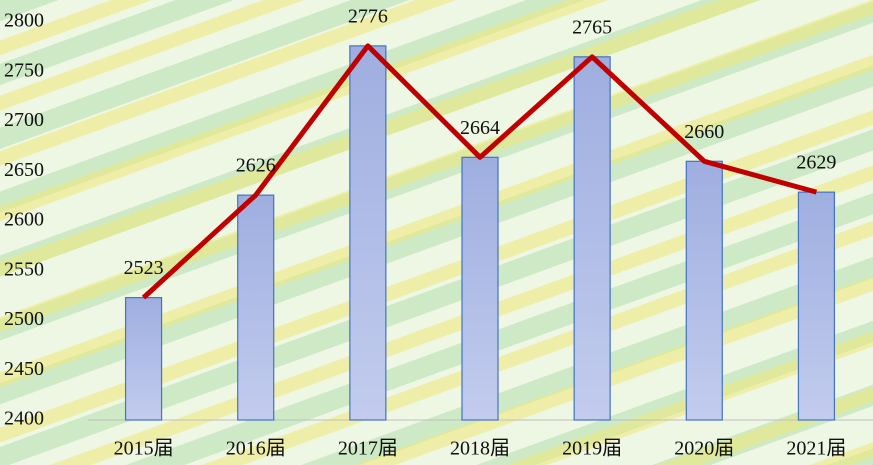 The width and height of the screenshot is (873, 465). What do you see at coordinates (592, 449) in the screenshot?
I see `x-tick-label: 2019届` at bounding box center [592, 449].